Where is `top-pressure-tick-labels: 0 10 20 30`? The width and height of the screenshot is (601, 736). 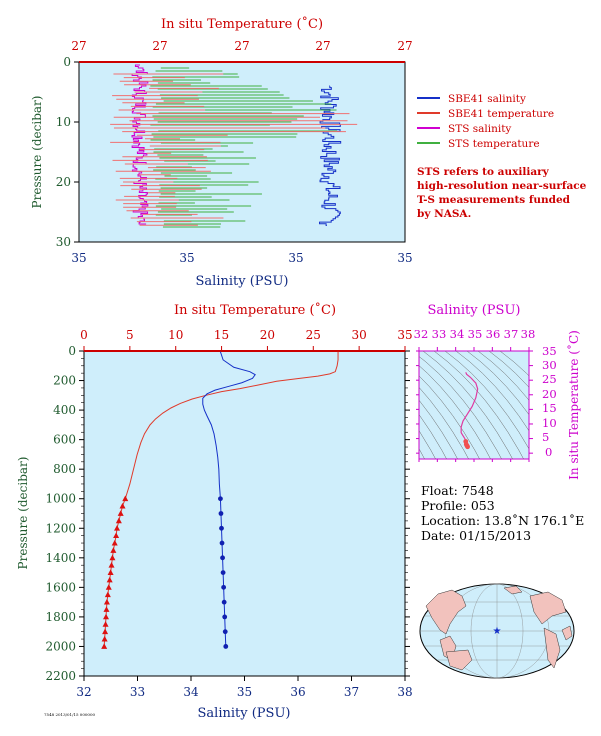
top-pressure-tick-labels: 0 10 20 30 is located at coordinates (63, 152).